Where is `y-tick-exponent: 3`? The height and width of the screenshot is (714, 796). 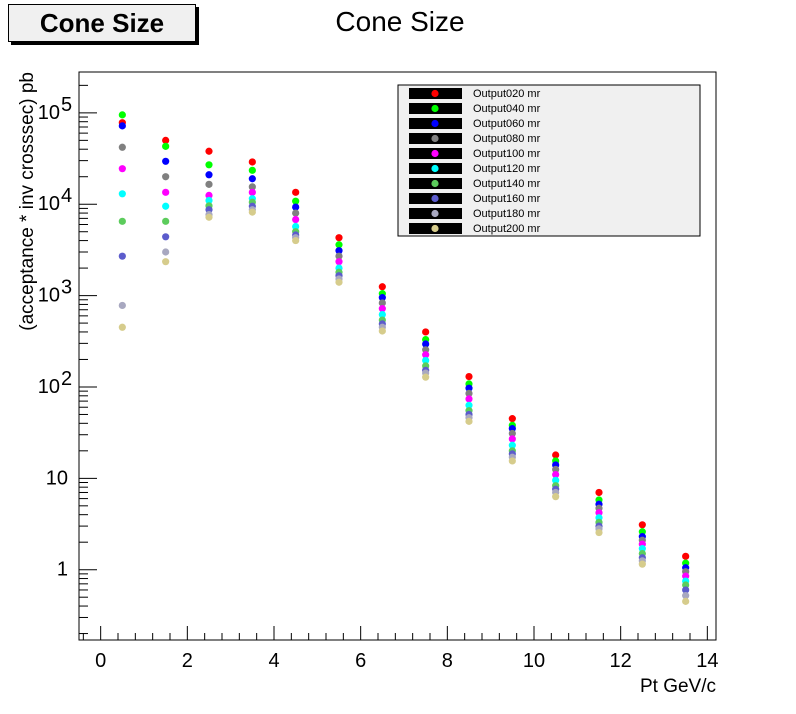
y-tick-exponent: 3 is located at coordinates (66, 288).